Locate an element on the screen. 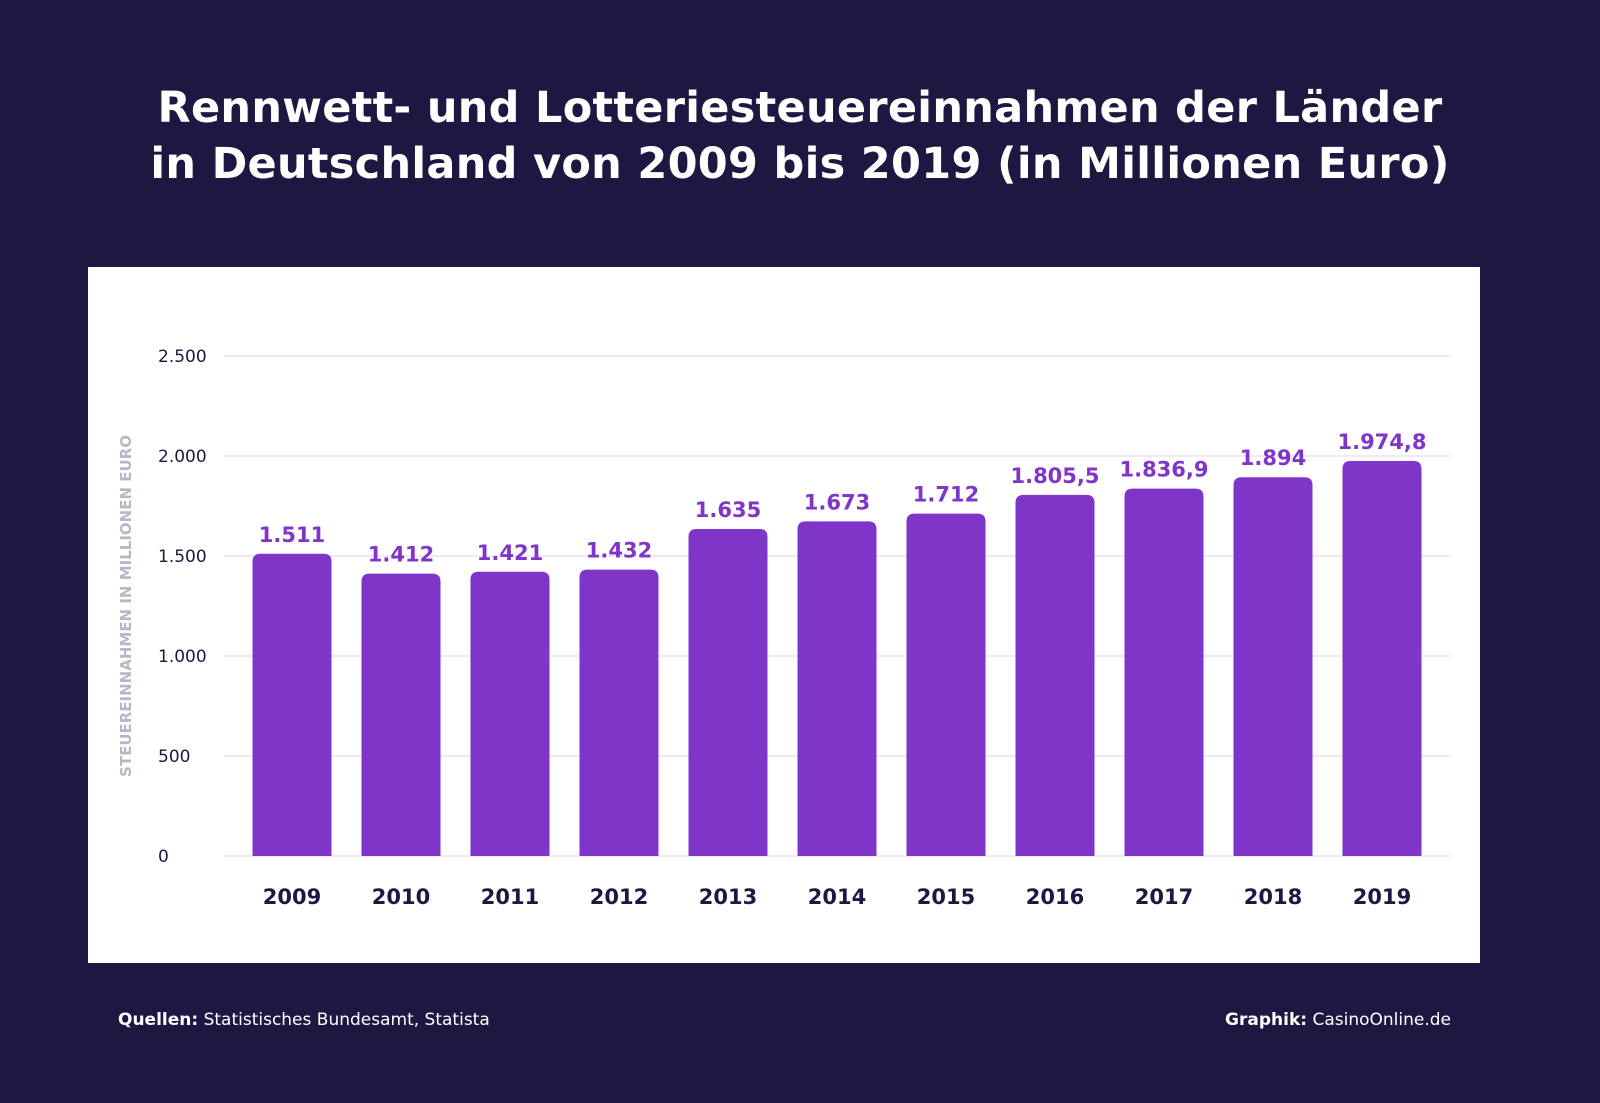 Image resolution: width=1600 pixels, height=1103 pixels. bar-2013 is located at coordinates (728, 692).